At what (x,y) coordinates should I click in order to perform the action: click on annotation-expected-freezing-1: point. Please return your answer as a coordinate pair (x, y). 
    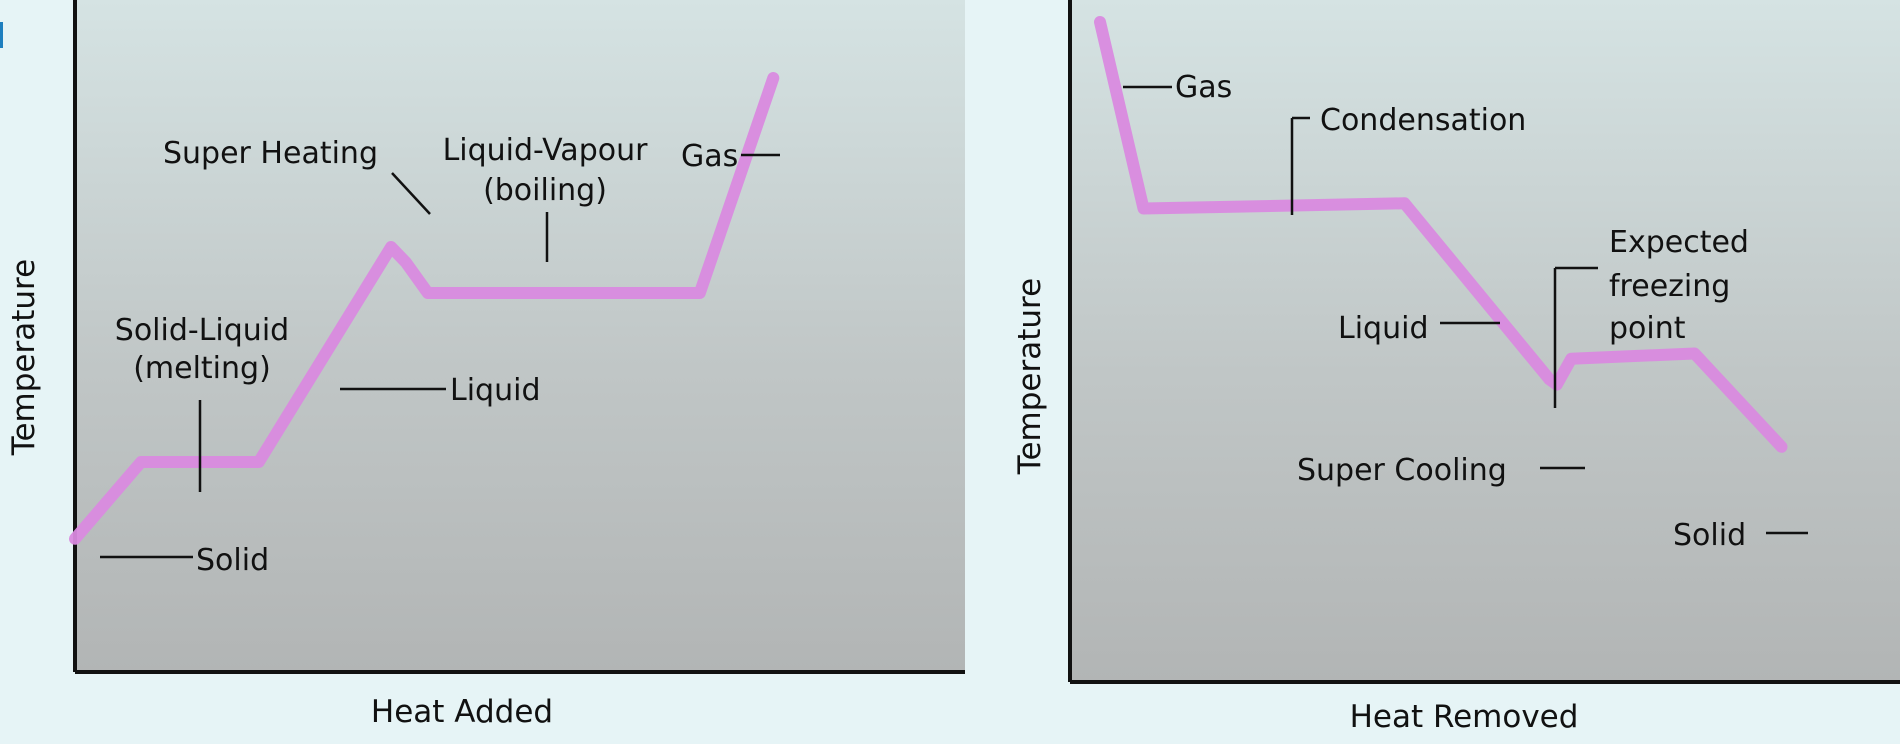
    Looking at the image, I should click on (1647, 328).